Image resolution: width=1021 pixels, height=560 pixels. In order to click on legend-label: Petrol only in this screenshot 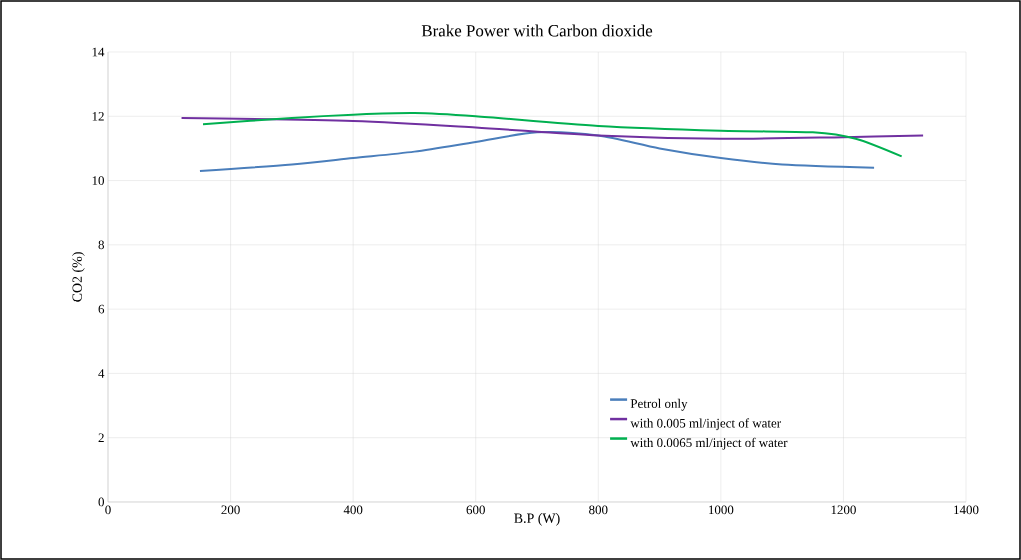, I will do `click(659, 404)`.